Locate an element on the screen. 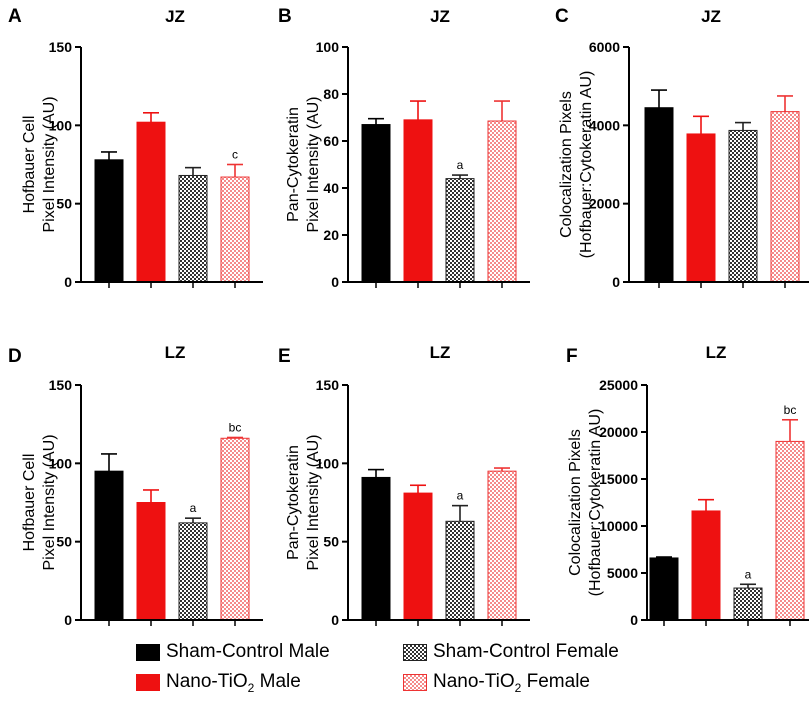 This screenshot has height=724, width=809. legend-label: Sham-Control Female is located at coordinates (526, 651).